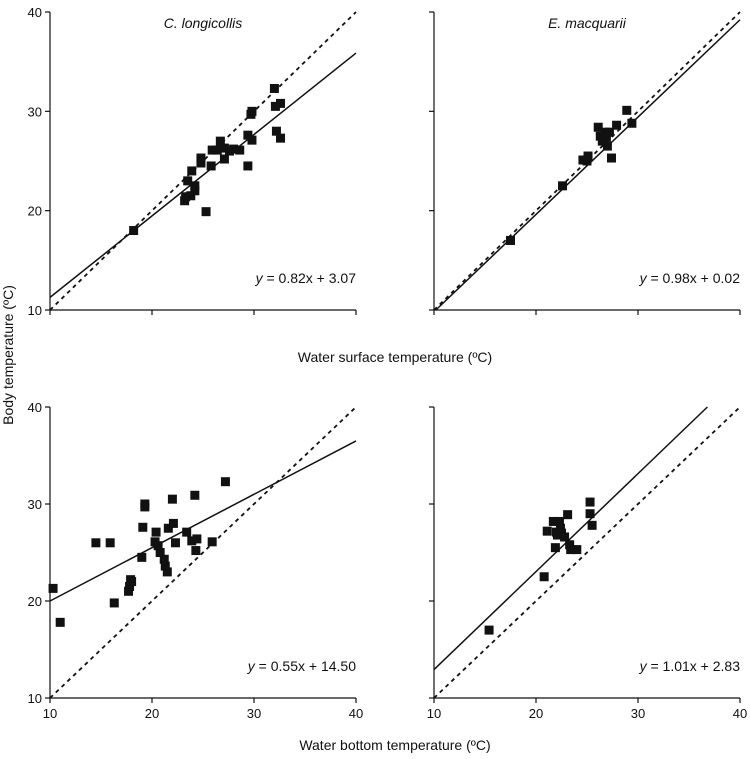 The image size is (750, 759). What do you see at coordinates (587, 23) in the screenshot?
I see `panel-title: E. macquarii` at bounding box center [587, 23].